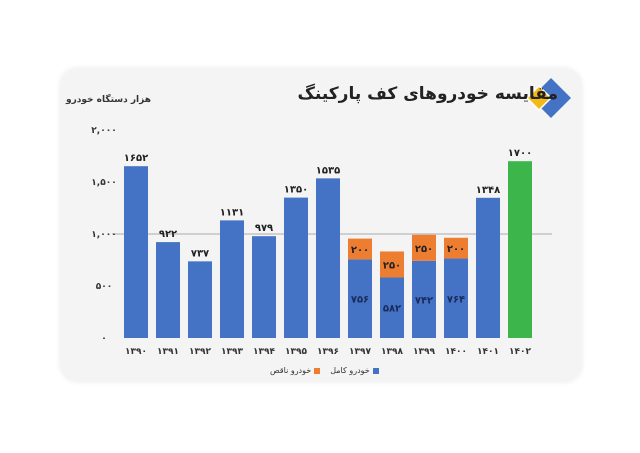  Describe the element at coordinates (103, 183) in the screenshot. I see `y-tick-label: ۱,۵۰۰` at that location.